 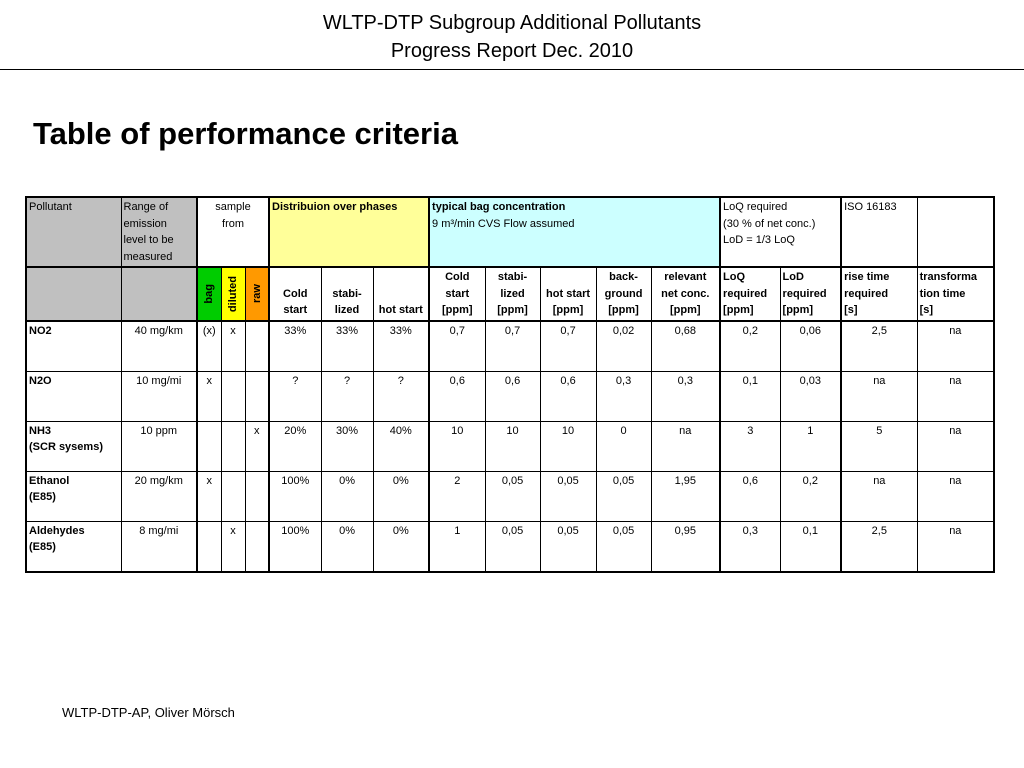 I want to click on data-cell: 33%, so click(x=347, y=346).